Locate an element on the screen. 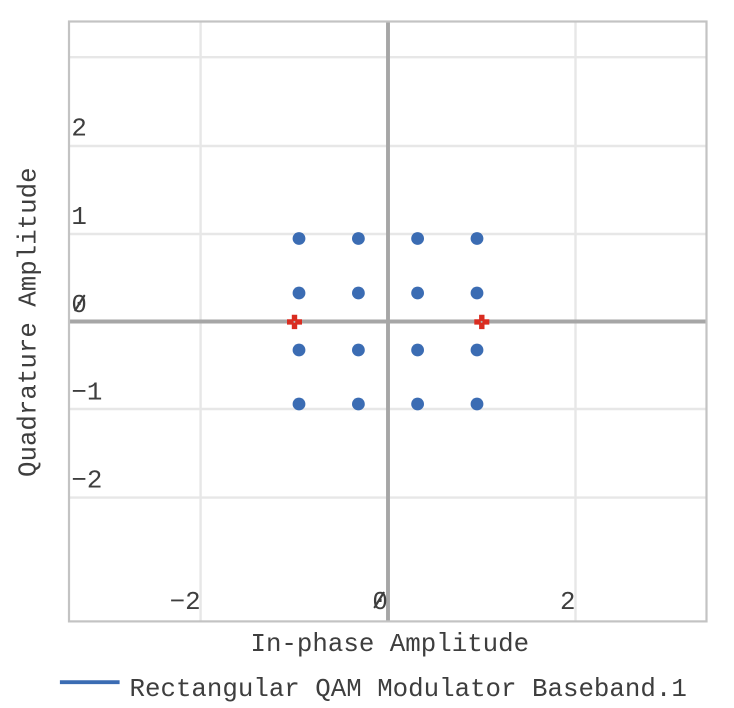  svg-text: 0 is located at coordinates (379, 602).